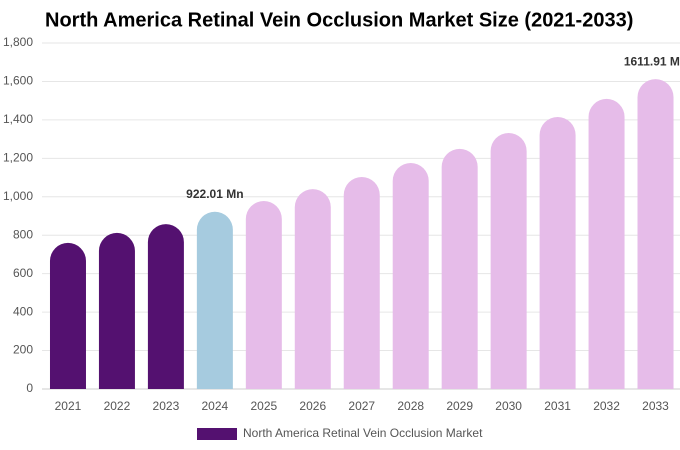 The image size is (680, 450). Describe the element at coordinates (557, 406) in the screenshot. I see `x-tick-label: 2031` at that location.